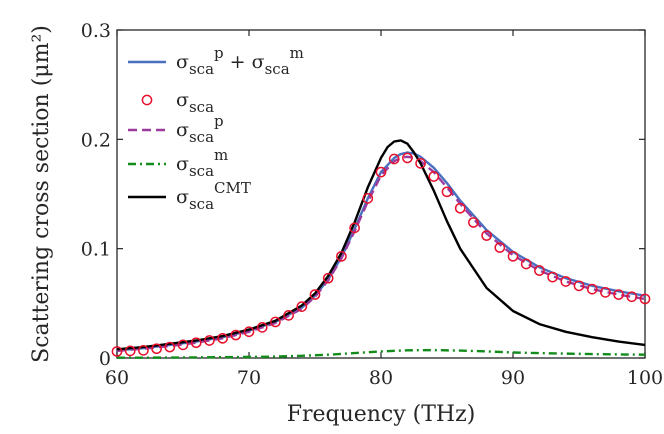 The width and height of the screenshot is (664, 434). I want to click on x-tick-label: 70, so click(249, 378).